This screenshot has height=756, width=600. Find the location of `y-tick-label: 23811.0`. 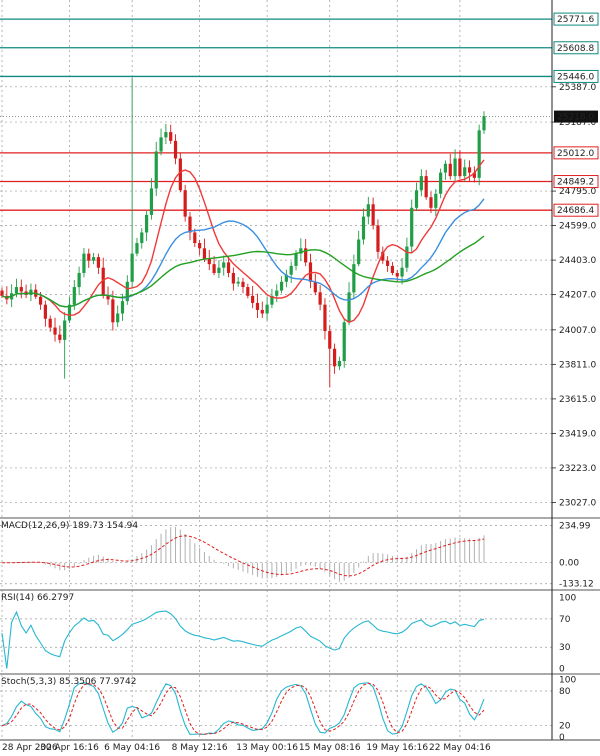

y-tick-label: 23811.0 is located at coordinates (577, 365).